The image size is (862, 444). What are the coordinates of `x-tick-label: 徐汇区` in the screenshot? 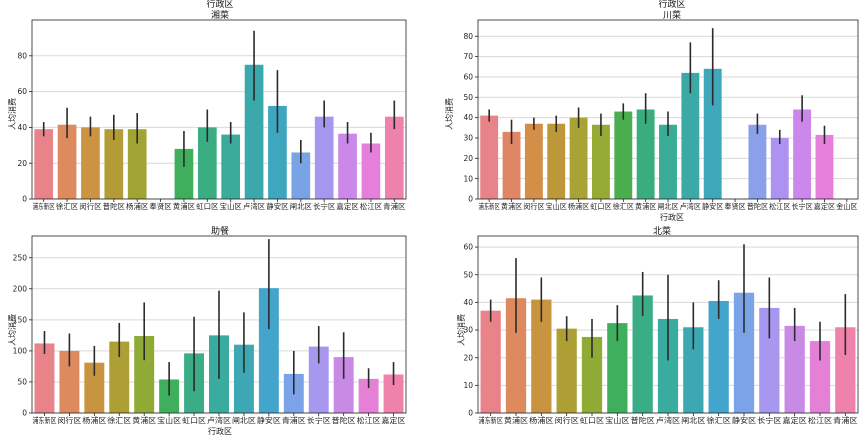 It's located at (119, 420).